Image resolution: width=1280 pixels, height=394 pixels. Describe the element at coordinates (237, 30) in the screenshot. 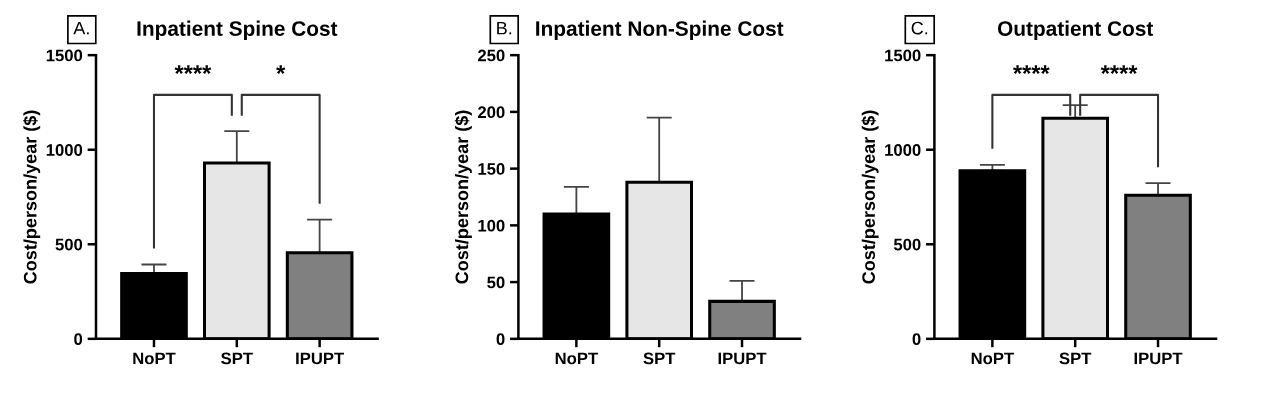

I see `chart-title: Inpatient Spine Cost` at that location.